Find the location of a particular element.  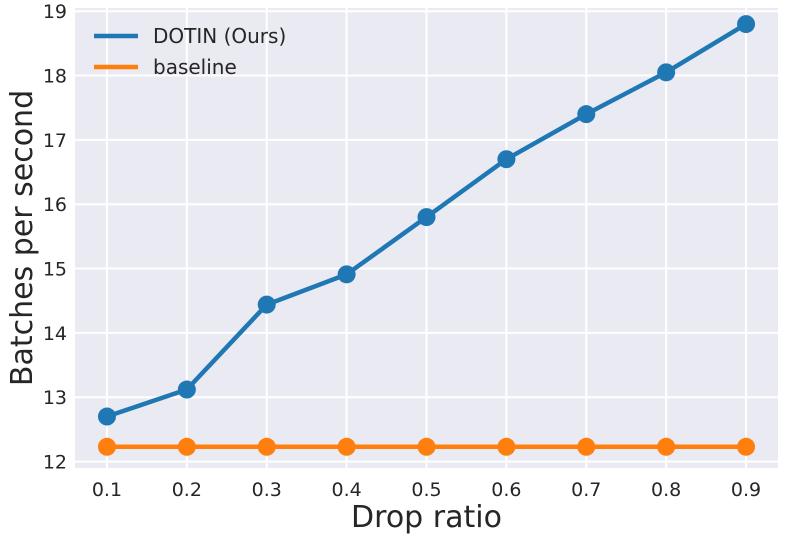

x-tick-label: 0.8 is located at coordinates (666, 490).